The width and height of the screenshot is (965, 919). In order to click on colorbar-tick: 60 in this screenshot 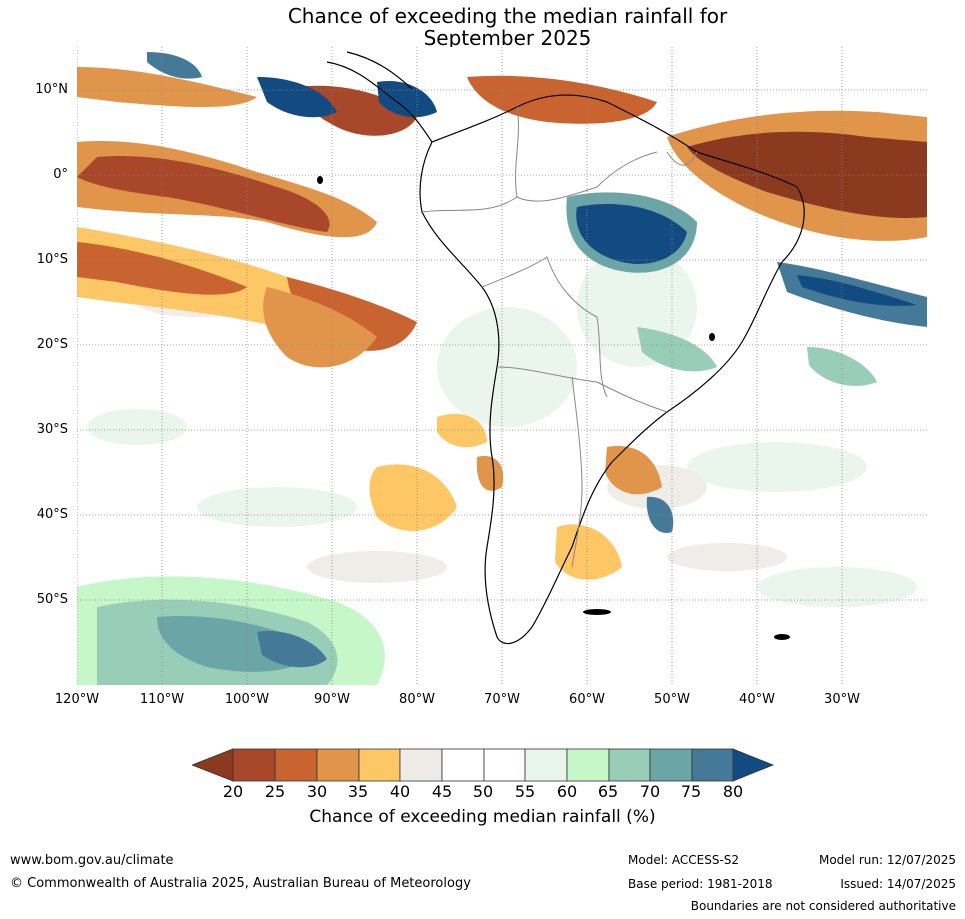, I will do `click(567, 791)`.